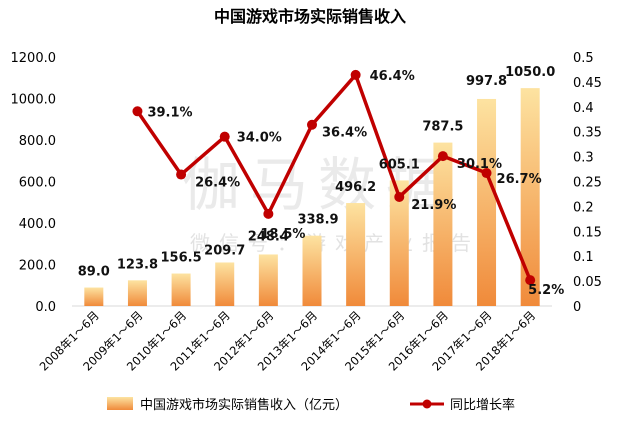 This screenshot has width=621, height=426. What do you see at coordinates (37, 224) in the screenshot?
I see `y-left-tick-label: 400.0` at bounding box center [37, 224].